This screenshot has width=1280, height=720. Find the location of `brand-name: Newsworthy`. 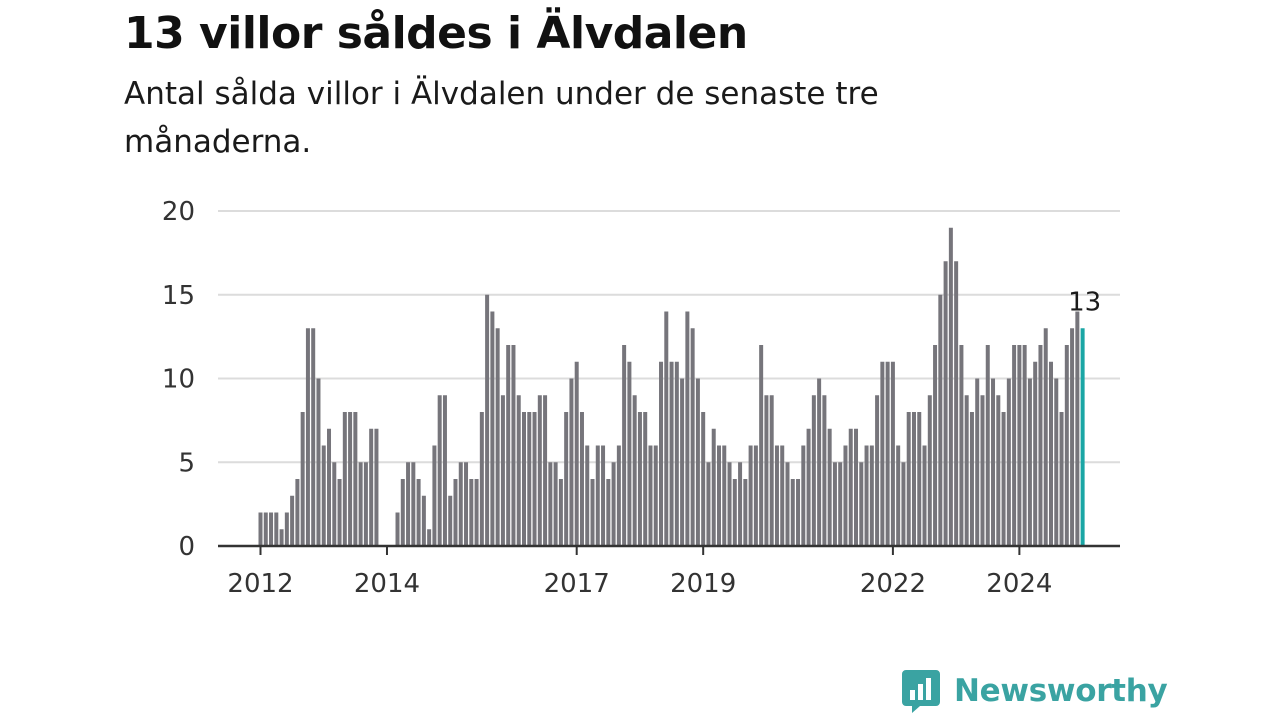

brand-name: Newsworthy is located at coordinates (1061, 691).